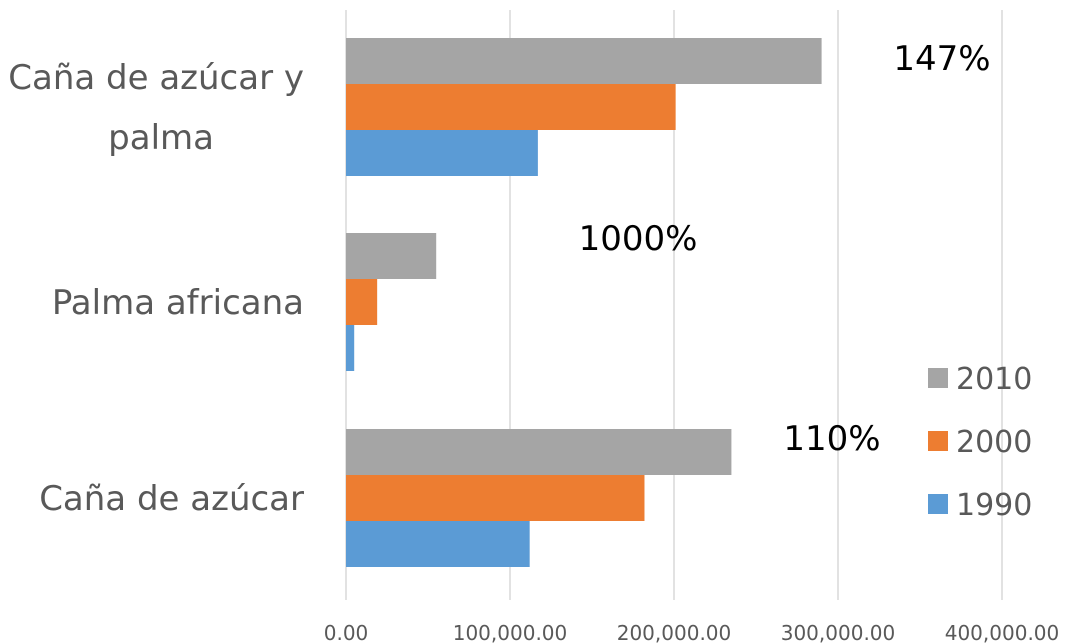 The image size is (1066, 643). I want to click on x-tick-label: 200,000.00, so click(674, 632).